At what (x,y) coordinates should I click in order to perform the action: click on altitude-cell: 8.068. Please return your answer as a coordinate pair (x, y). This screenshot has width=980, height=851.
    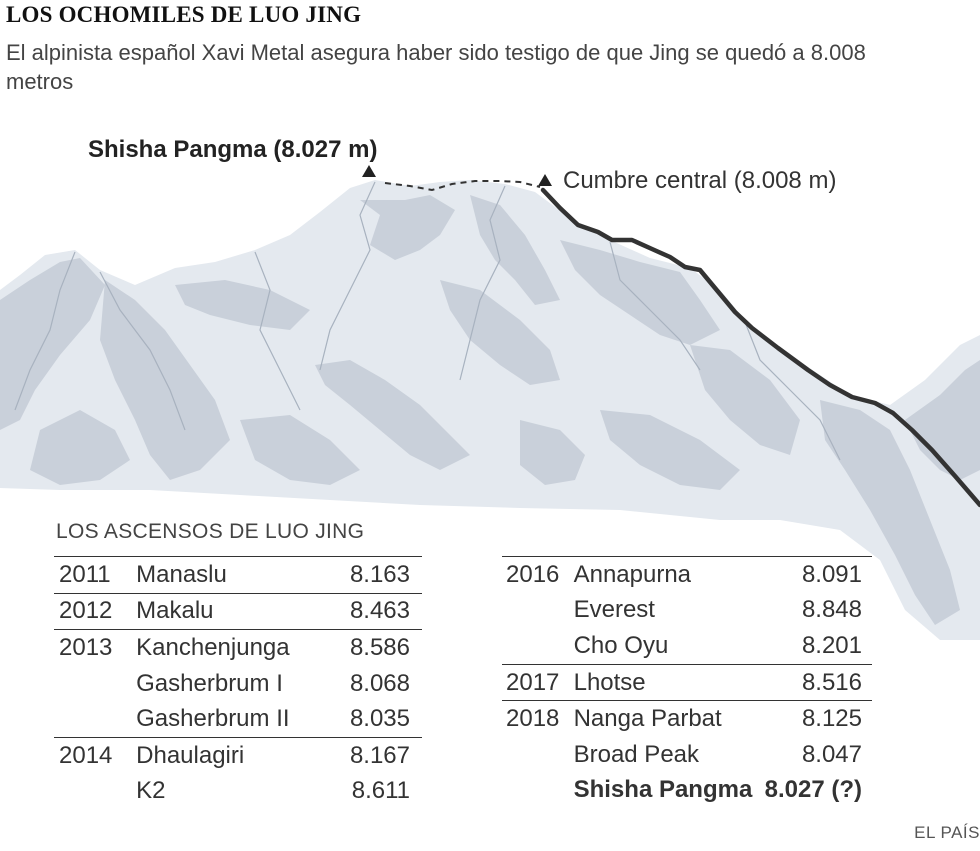
    Looking at the image, I should click on (379, 683).